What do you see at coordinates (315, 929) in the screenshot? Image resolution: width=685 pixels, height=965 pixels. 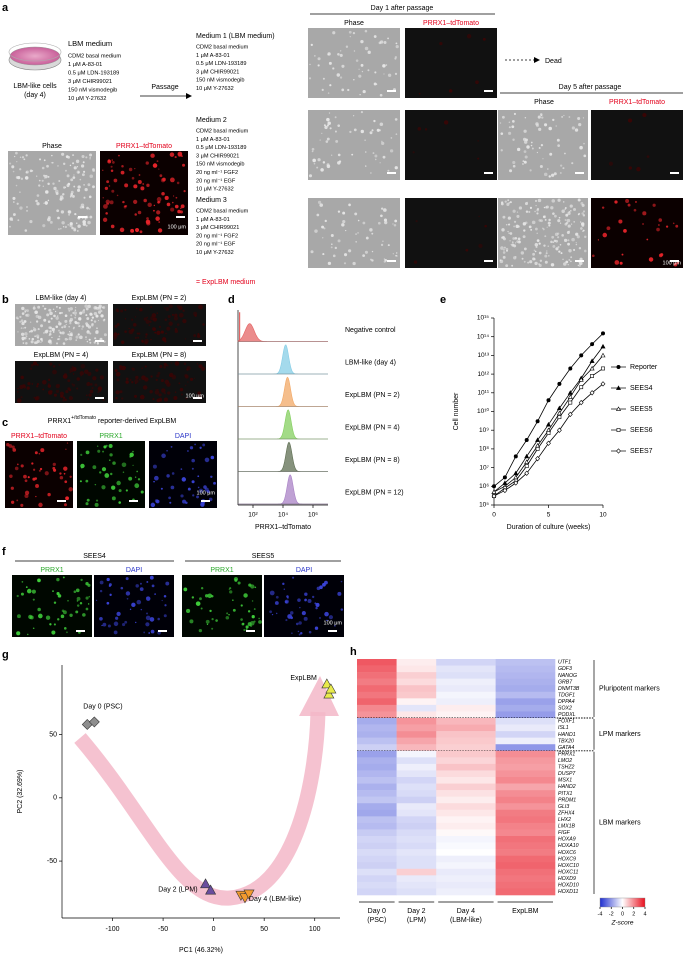 I see `x-tick-label: 100` at bounding box center [315, 929].